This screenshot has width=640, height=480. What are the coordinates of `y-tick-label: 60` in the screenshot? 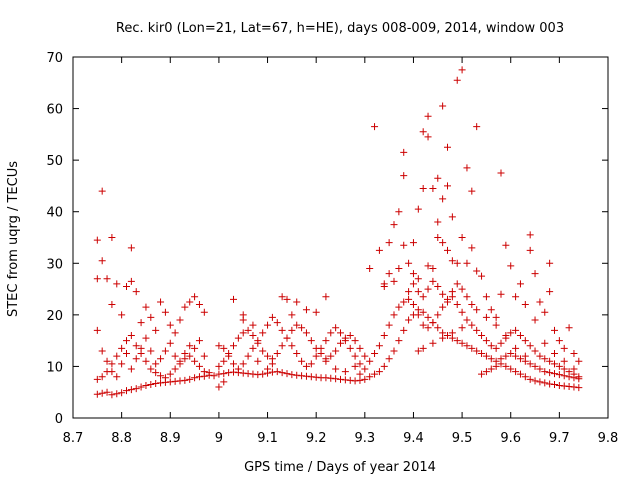 It's located at (54, 110).